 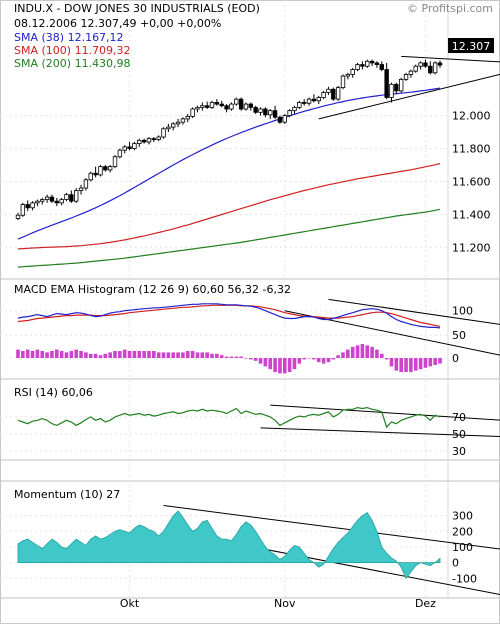 I want to click on macd-trendline, so click(x=392, y=333).